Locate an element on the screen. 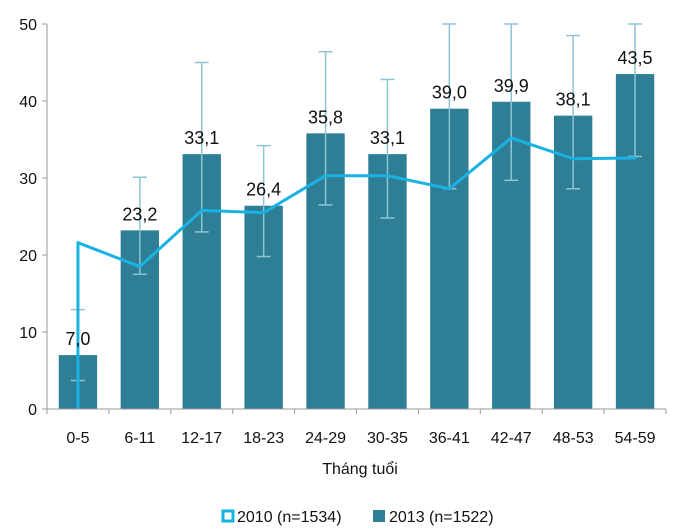 The image size is (673, 529). y-tick-label: 50 is located at coordinates (28, 25).